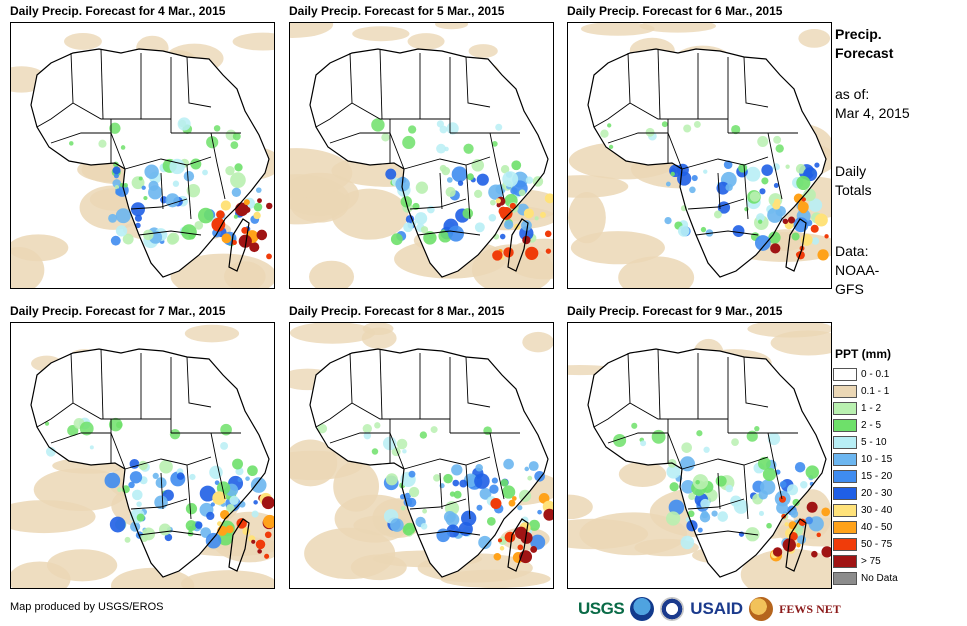  I want to click on legend-label: 40 - 50, so click(877, 527).